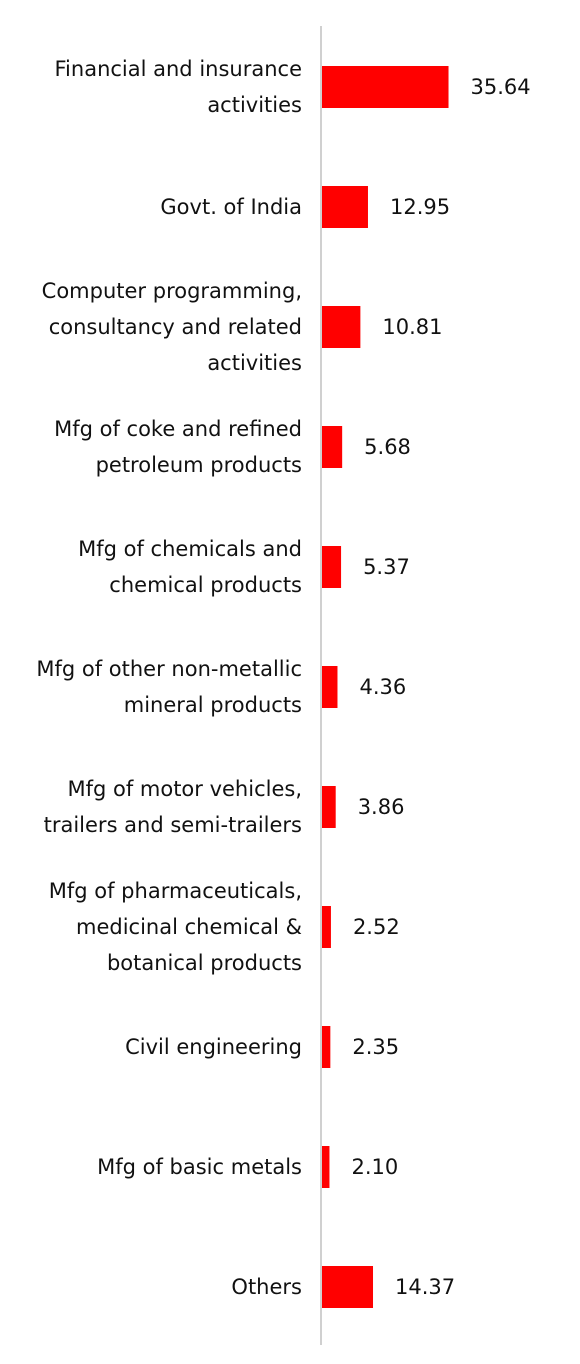 The width and height of the screenshot is (580, 1364). I want to click on category-label-line: Computer programming,, so click(172, 291).